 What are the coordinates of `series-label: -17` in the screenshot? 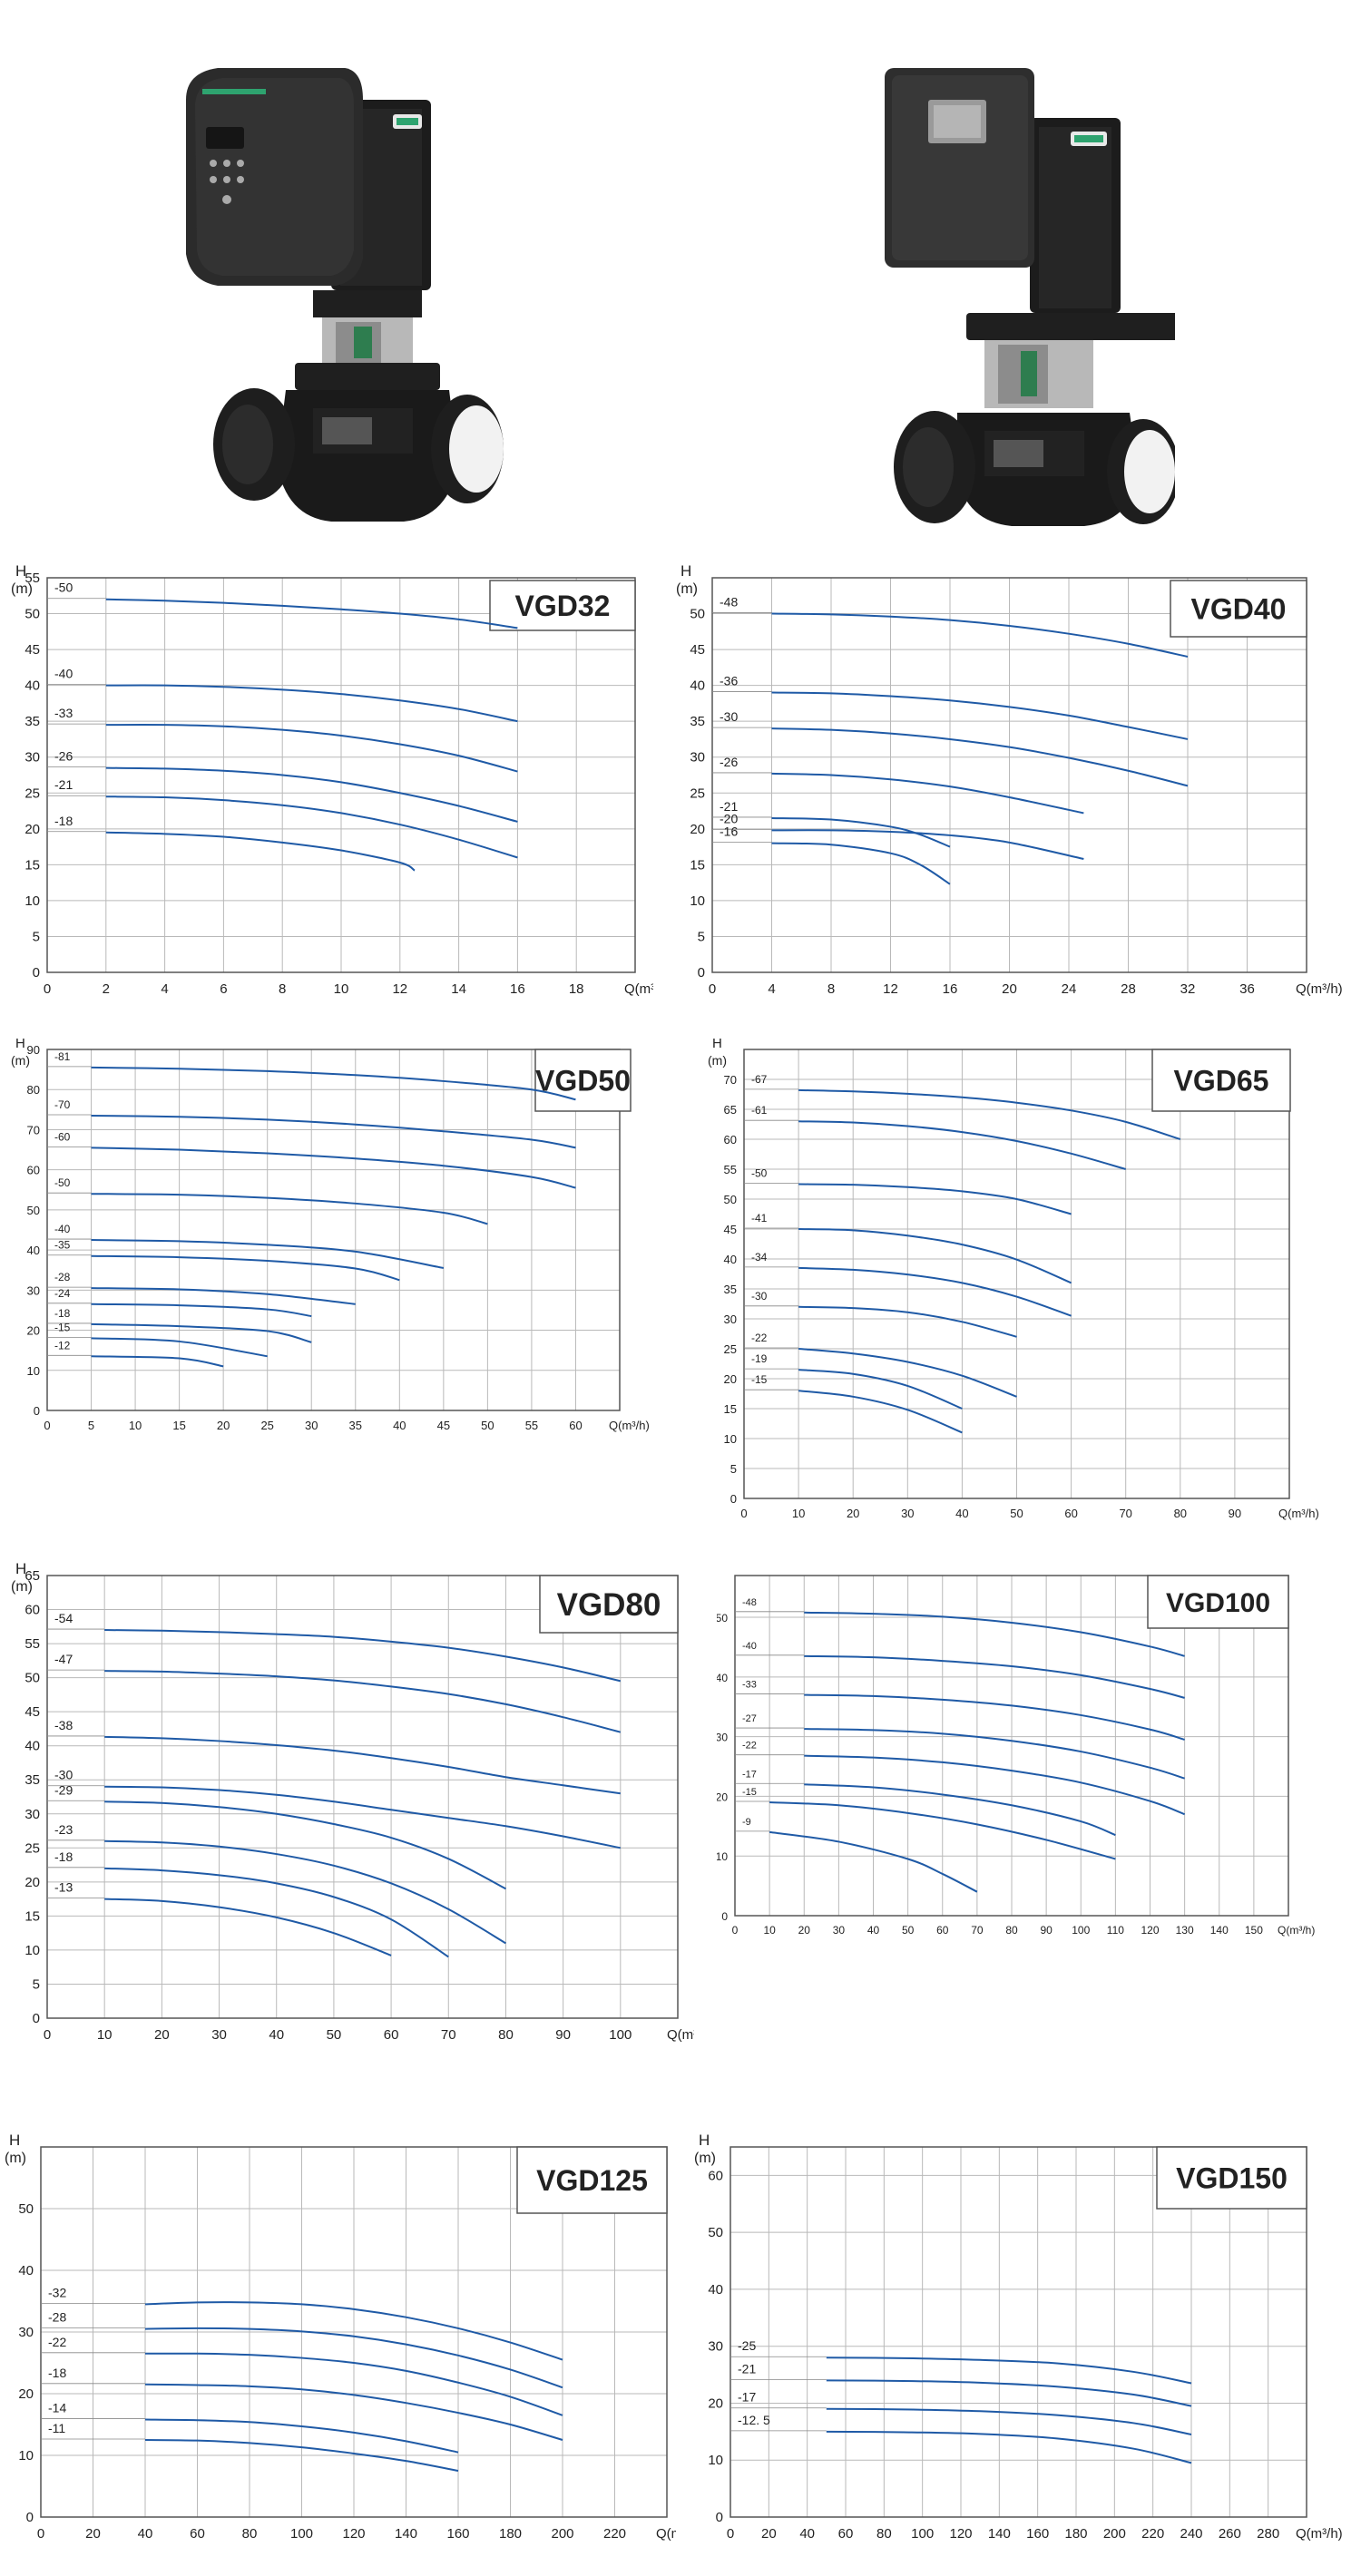 It's located at (747, 2397).